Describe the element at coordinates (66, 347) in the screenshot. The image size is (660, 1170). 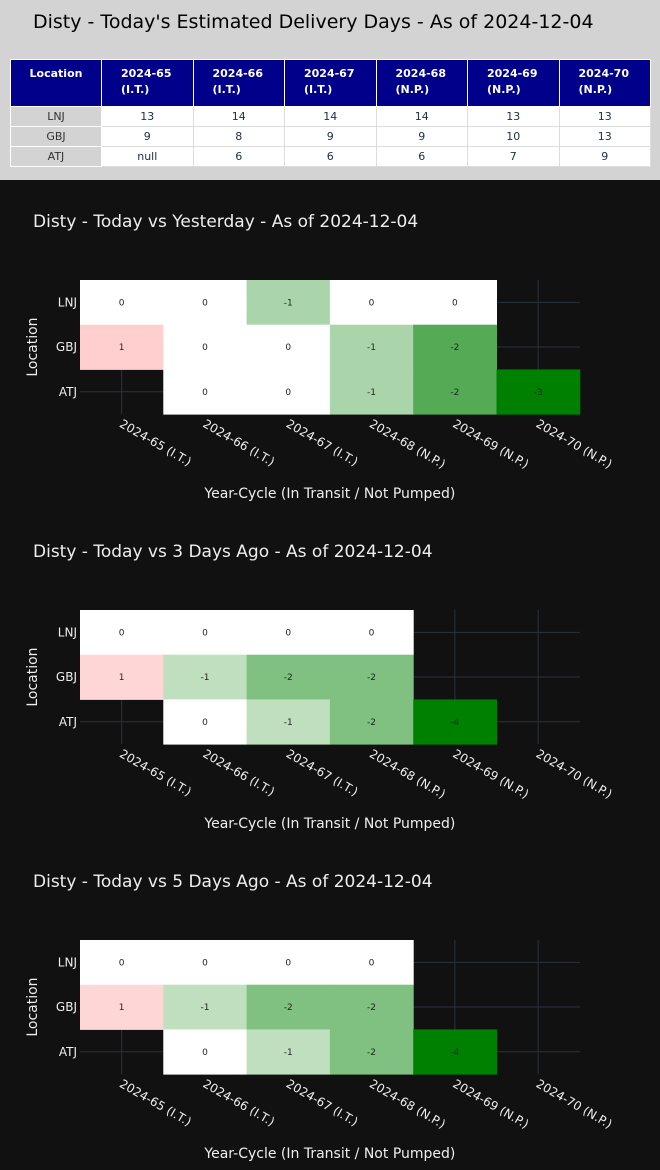
I see `y-tick-label: GBJ` at that location.